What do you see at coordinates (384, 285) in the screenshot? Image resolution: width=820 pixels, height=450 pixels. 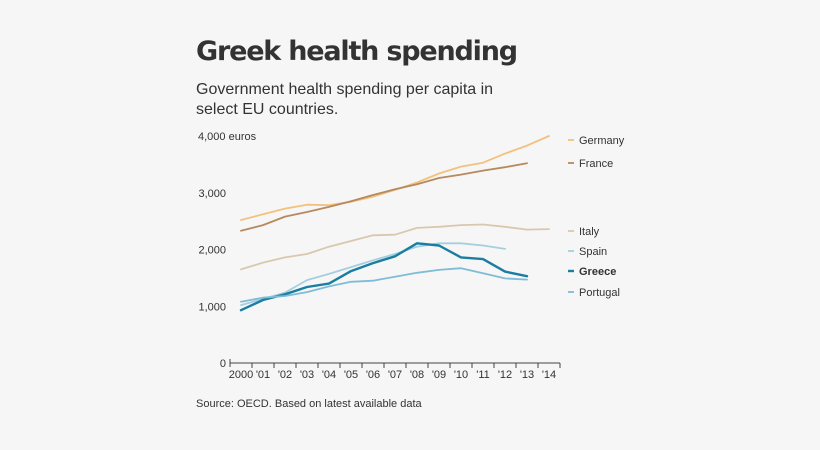 I see `series-line-portugal` at bounding box center [384, 285].